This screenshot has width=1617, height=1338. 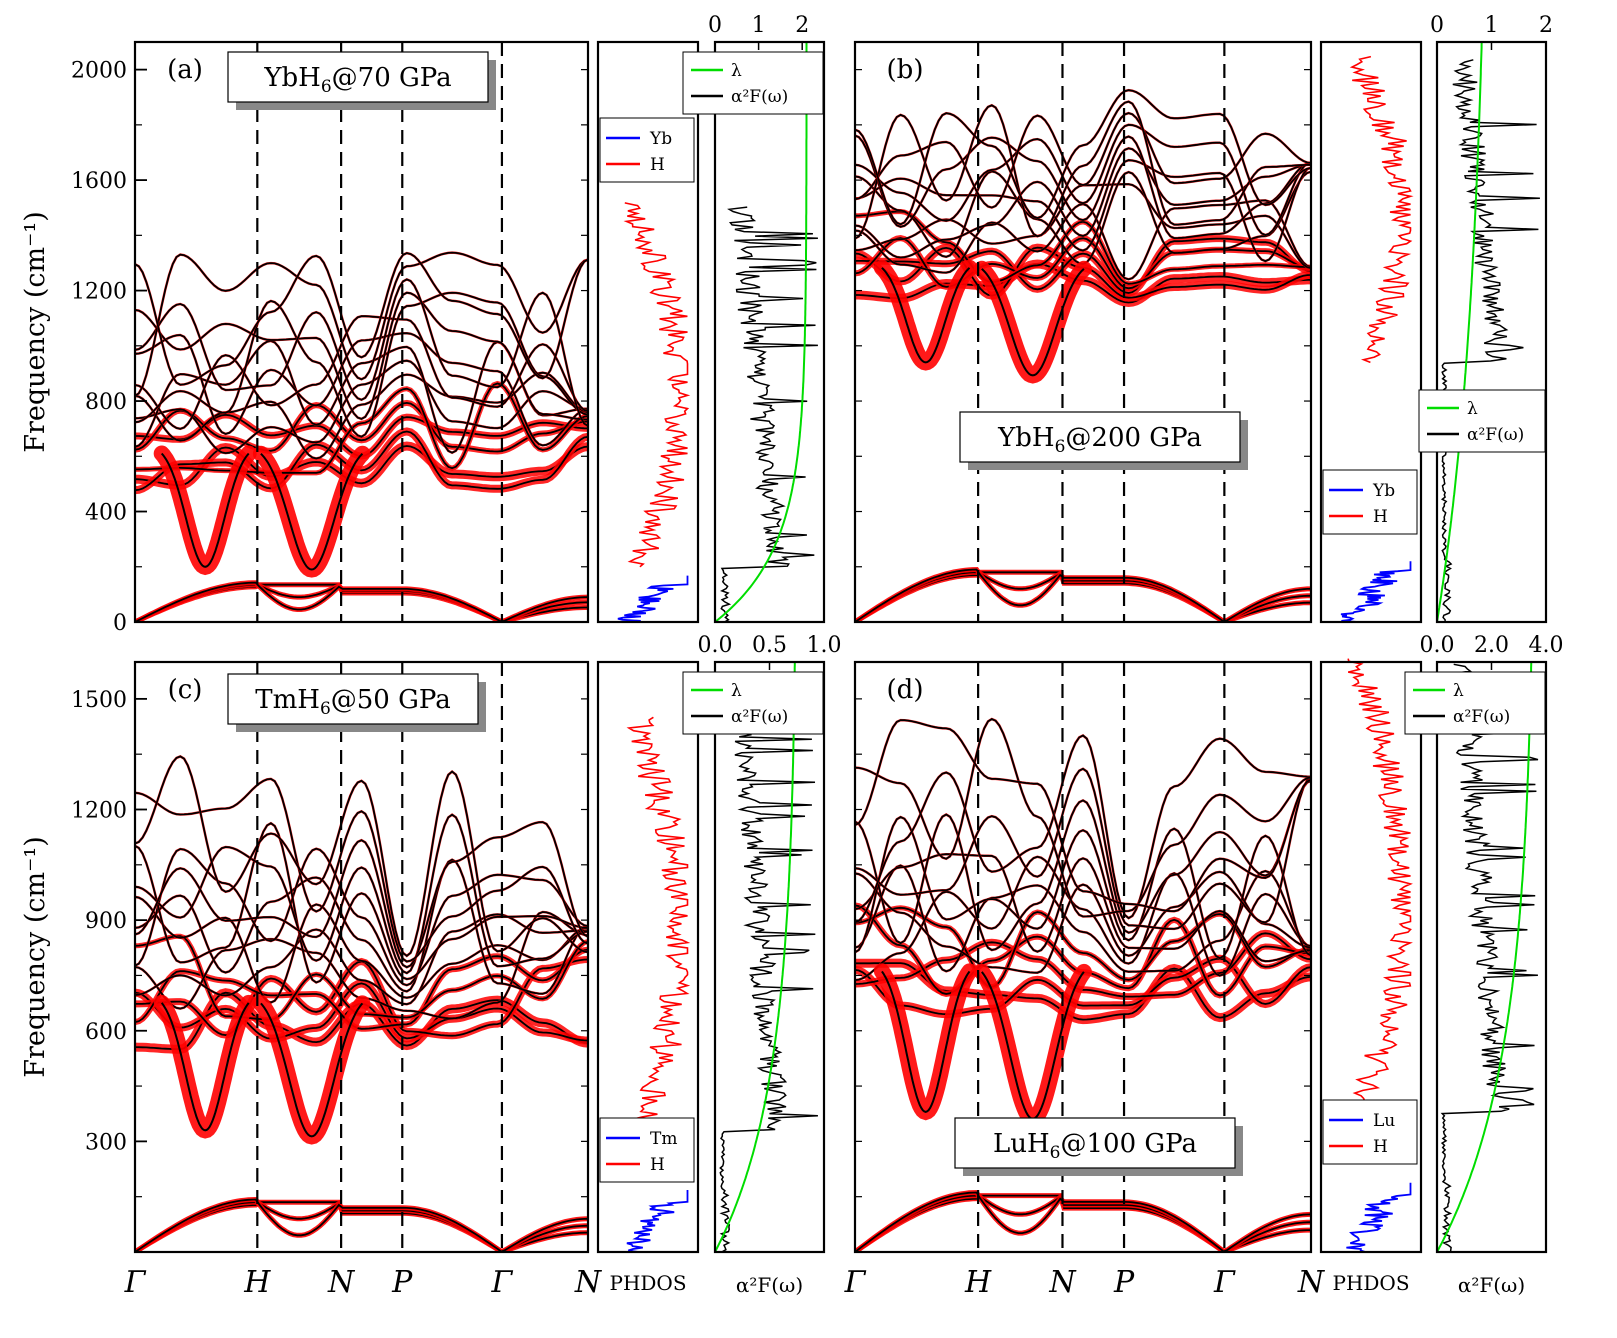 What do you see at coordinates (1491, 645) in the screenshot?
I see `lambda-tick-label: 2.0` at bounding box center [1491, 645].